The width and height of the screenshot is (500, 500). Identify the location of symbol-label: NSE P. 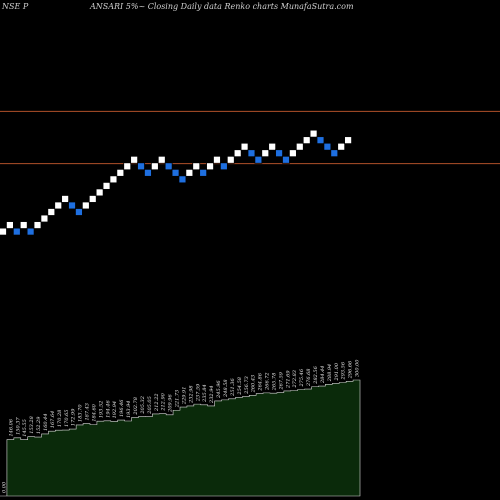
(15, 6).